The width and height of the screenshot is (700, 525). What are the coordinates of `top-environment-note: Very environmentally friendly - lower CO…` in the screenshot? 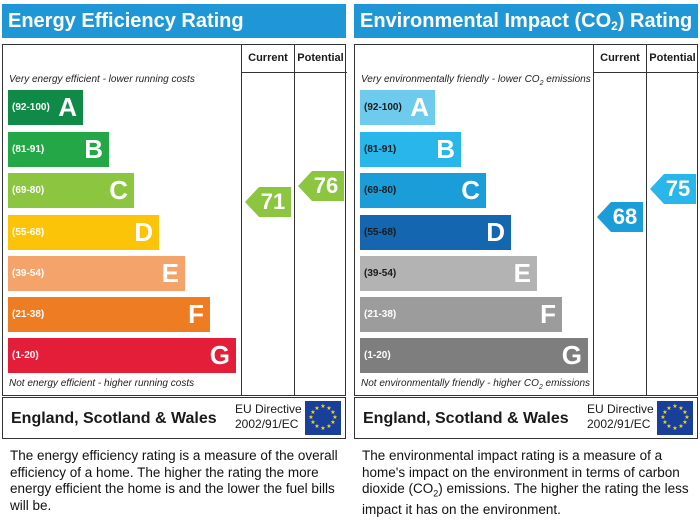 It's located at (476, 80).